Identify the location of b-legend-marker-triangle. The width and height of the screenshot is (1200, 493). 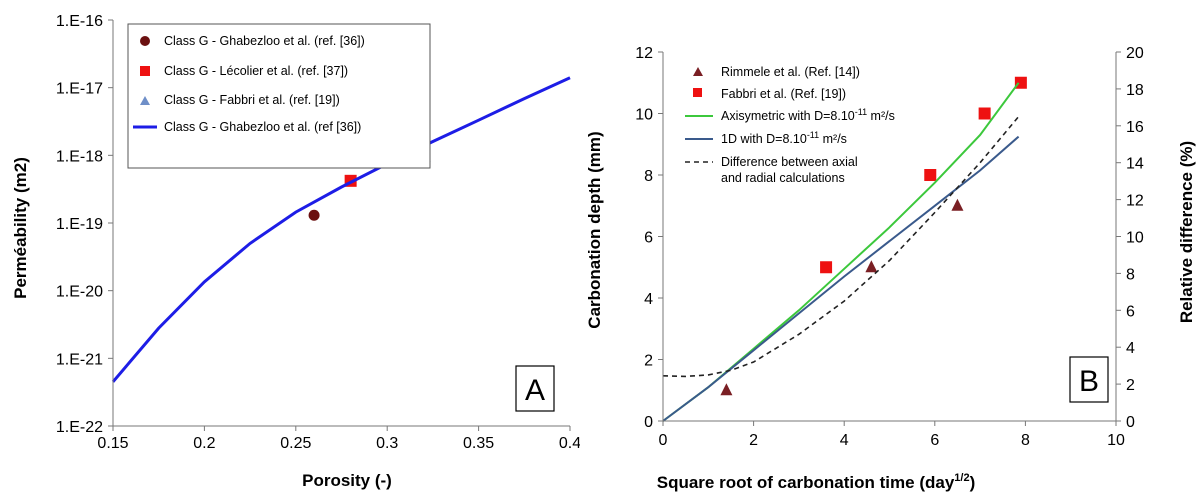
(698, 71).